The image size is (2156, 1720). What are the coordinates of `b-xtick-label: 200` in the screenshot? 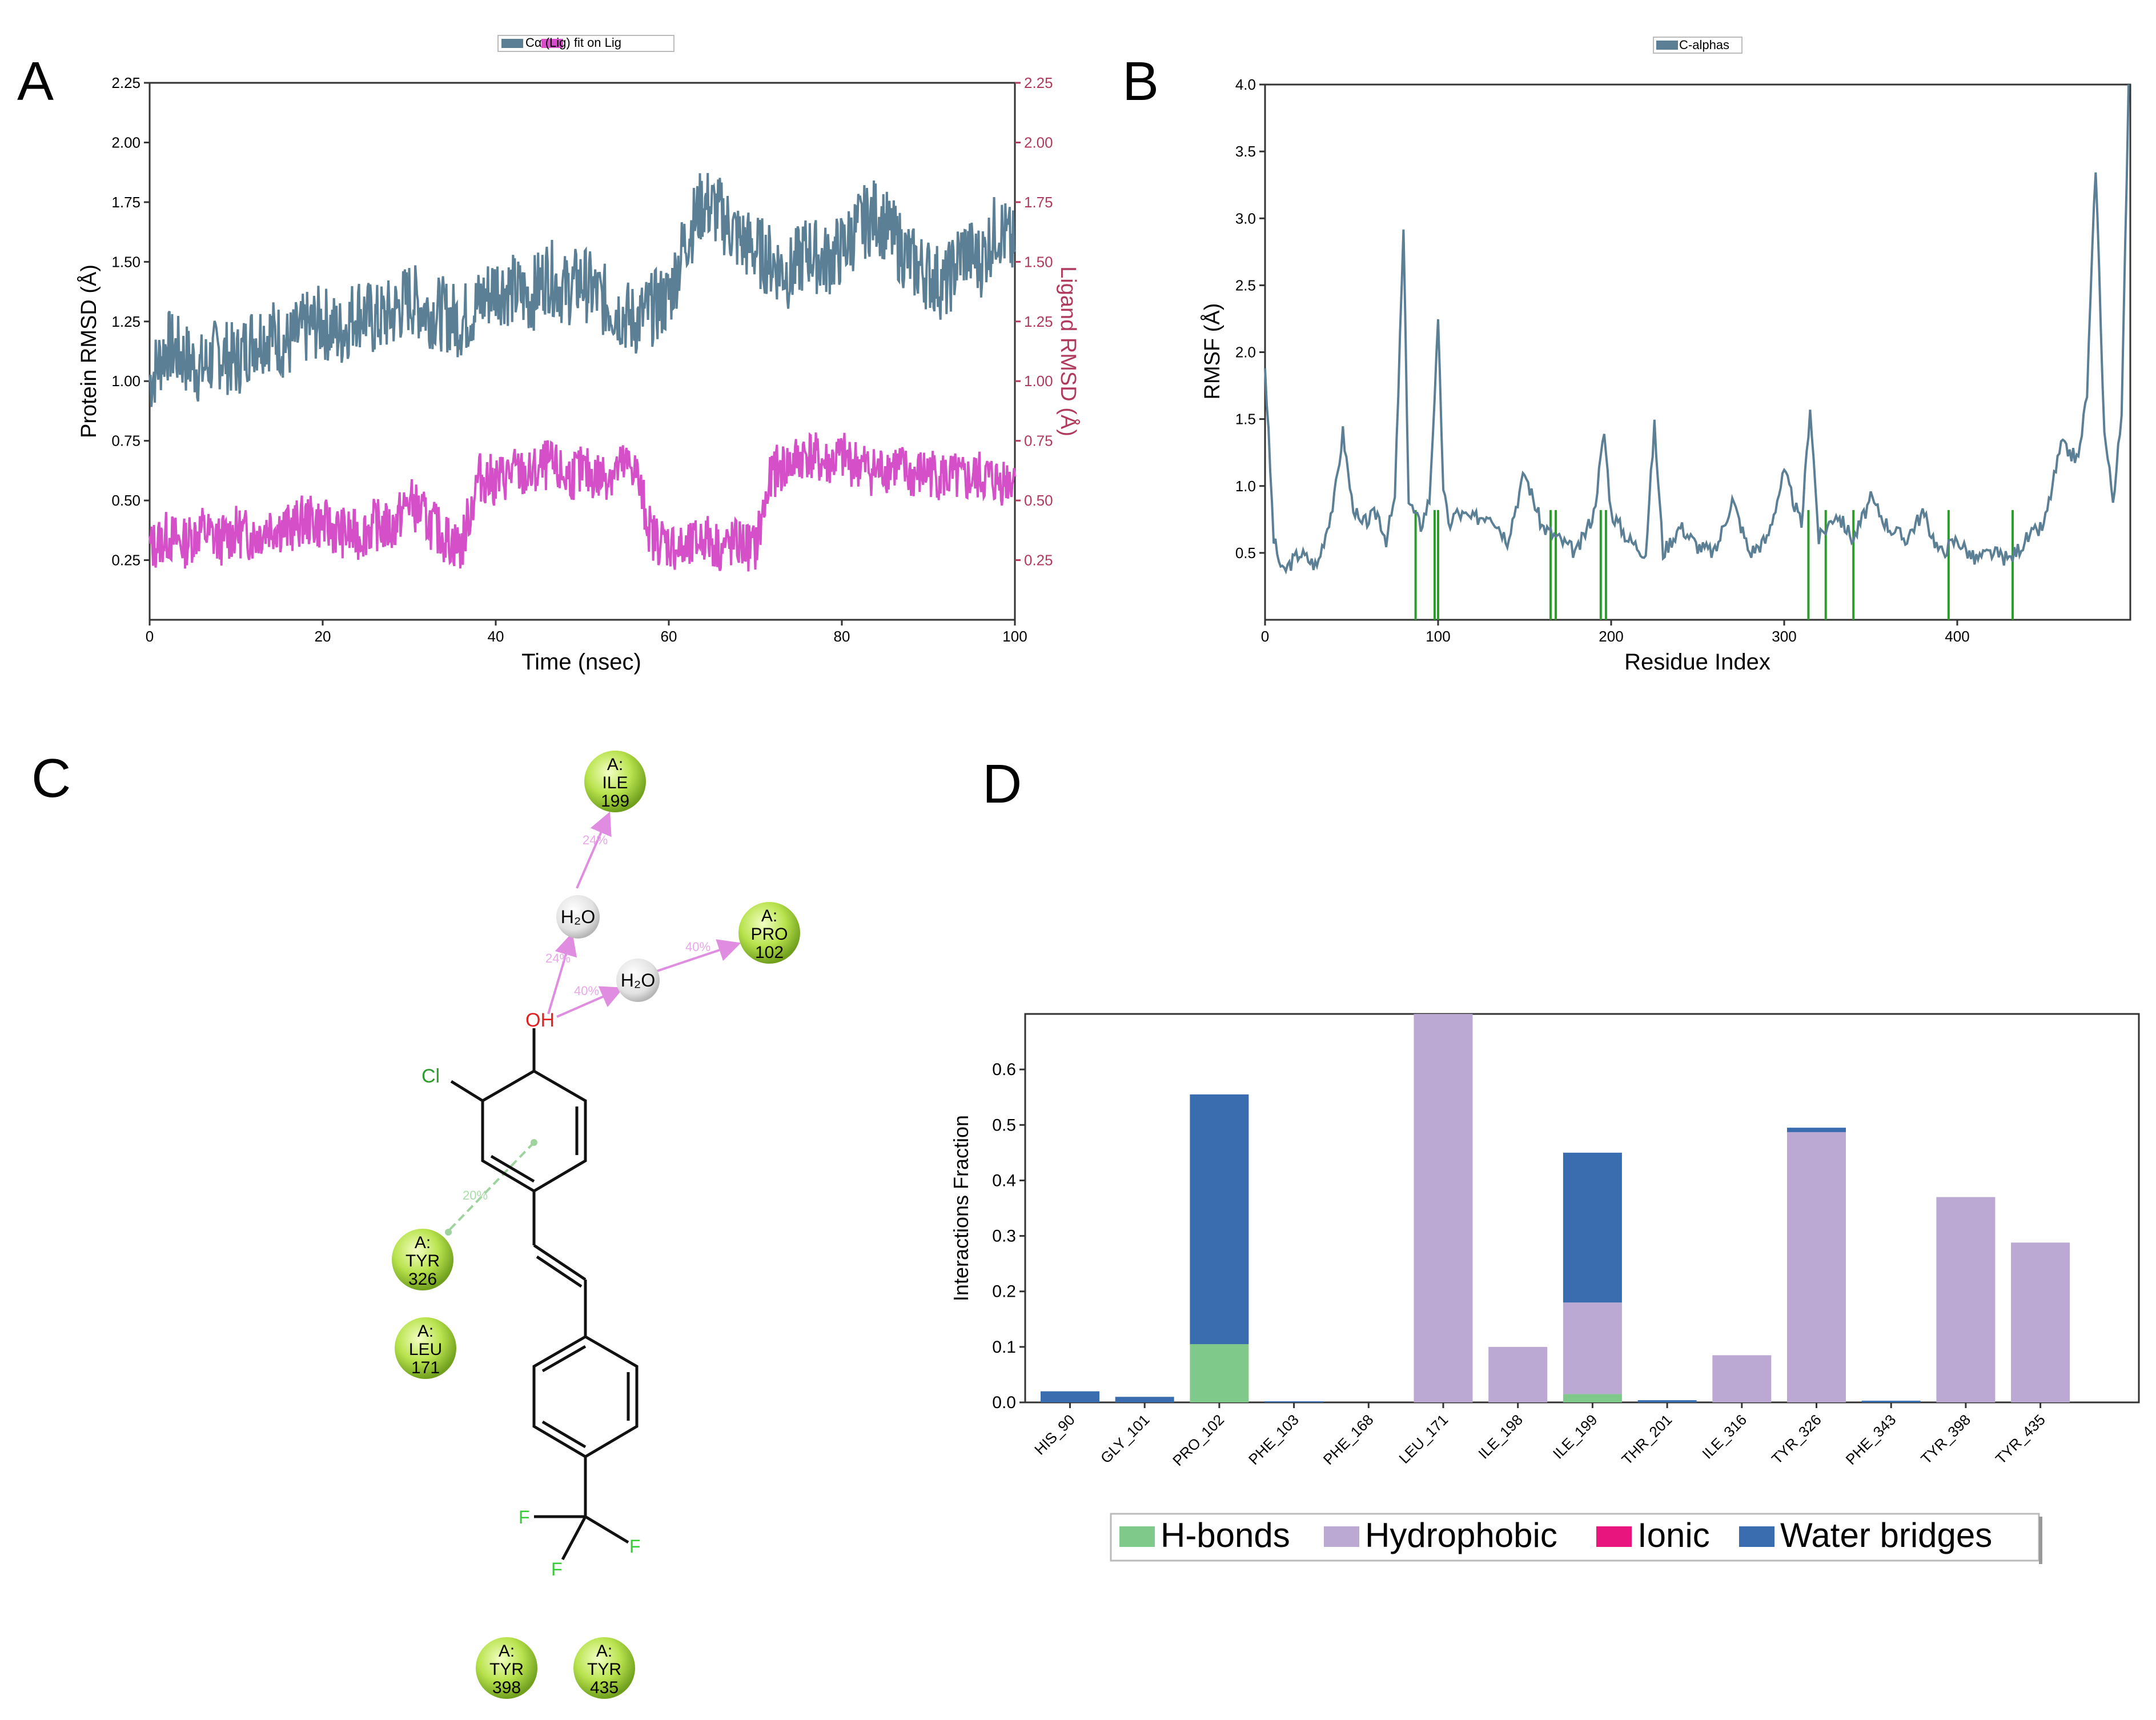 It's located at (1611, 636).